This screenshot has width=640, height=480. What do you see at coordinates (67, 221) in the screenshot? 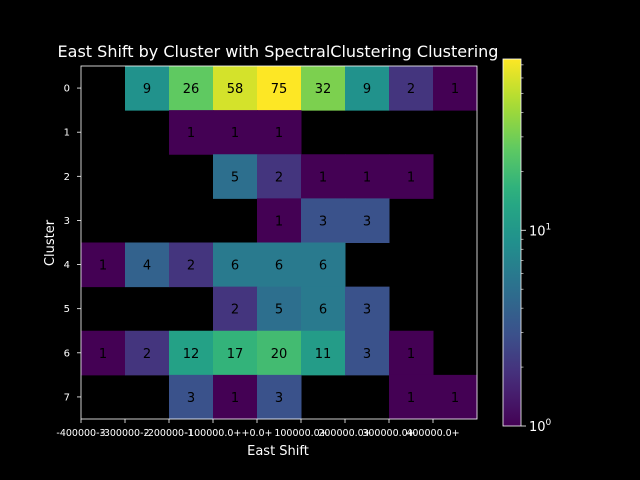
I see `y-tick-label: 3` at bounding box center [67, 221].